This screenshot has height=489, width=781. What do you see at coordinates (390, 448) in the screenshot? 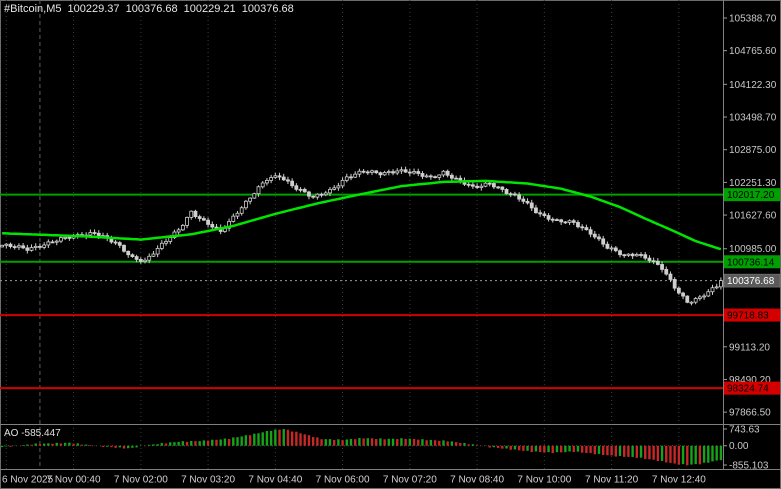
I see `ao-indicator-pane: 743.63 0.00 -855.103 AO -585.447` at bounding box center [390, 448].